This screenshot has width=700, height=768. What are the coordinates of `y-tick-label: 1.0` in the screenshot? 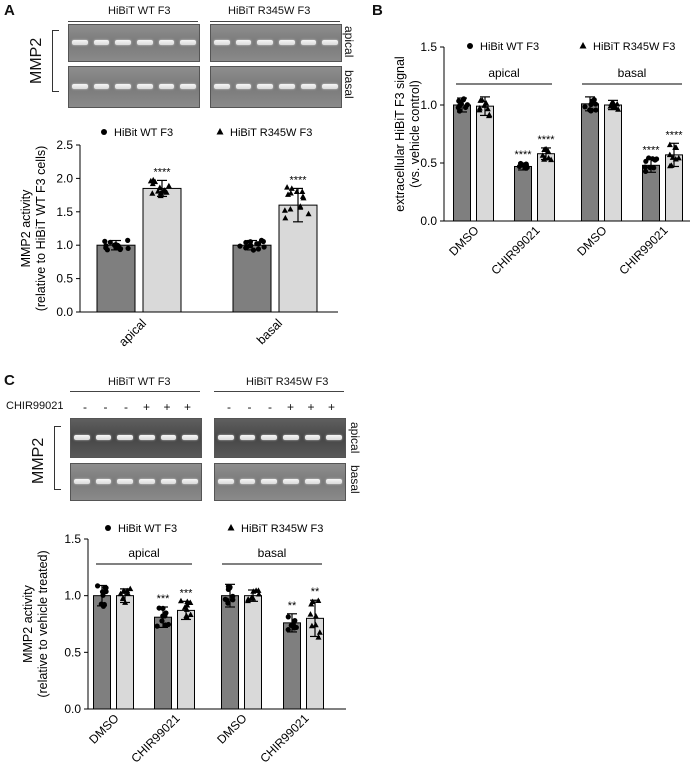 It's located at (428, 105).